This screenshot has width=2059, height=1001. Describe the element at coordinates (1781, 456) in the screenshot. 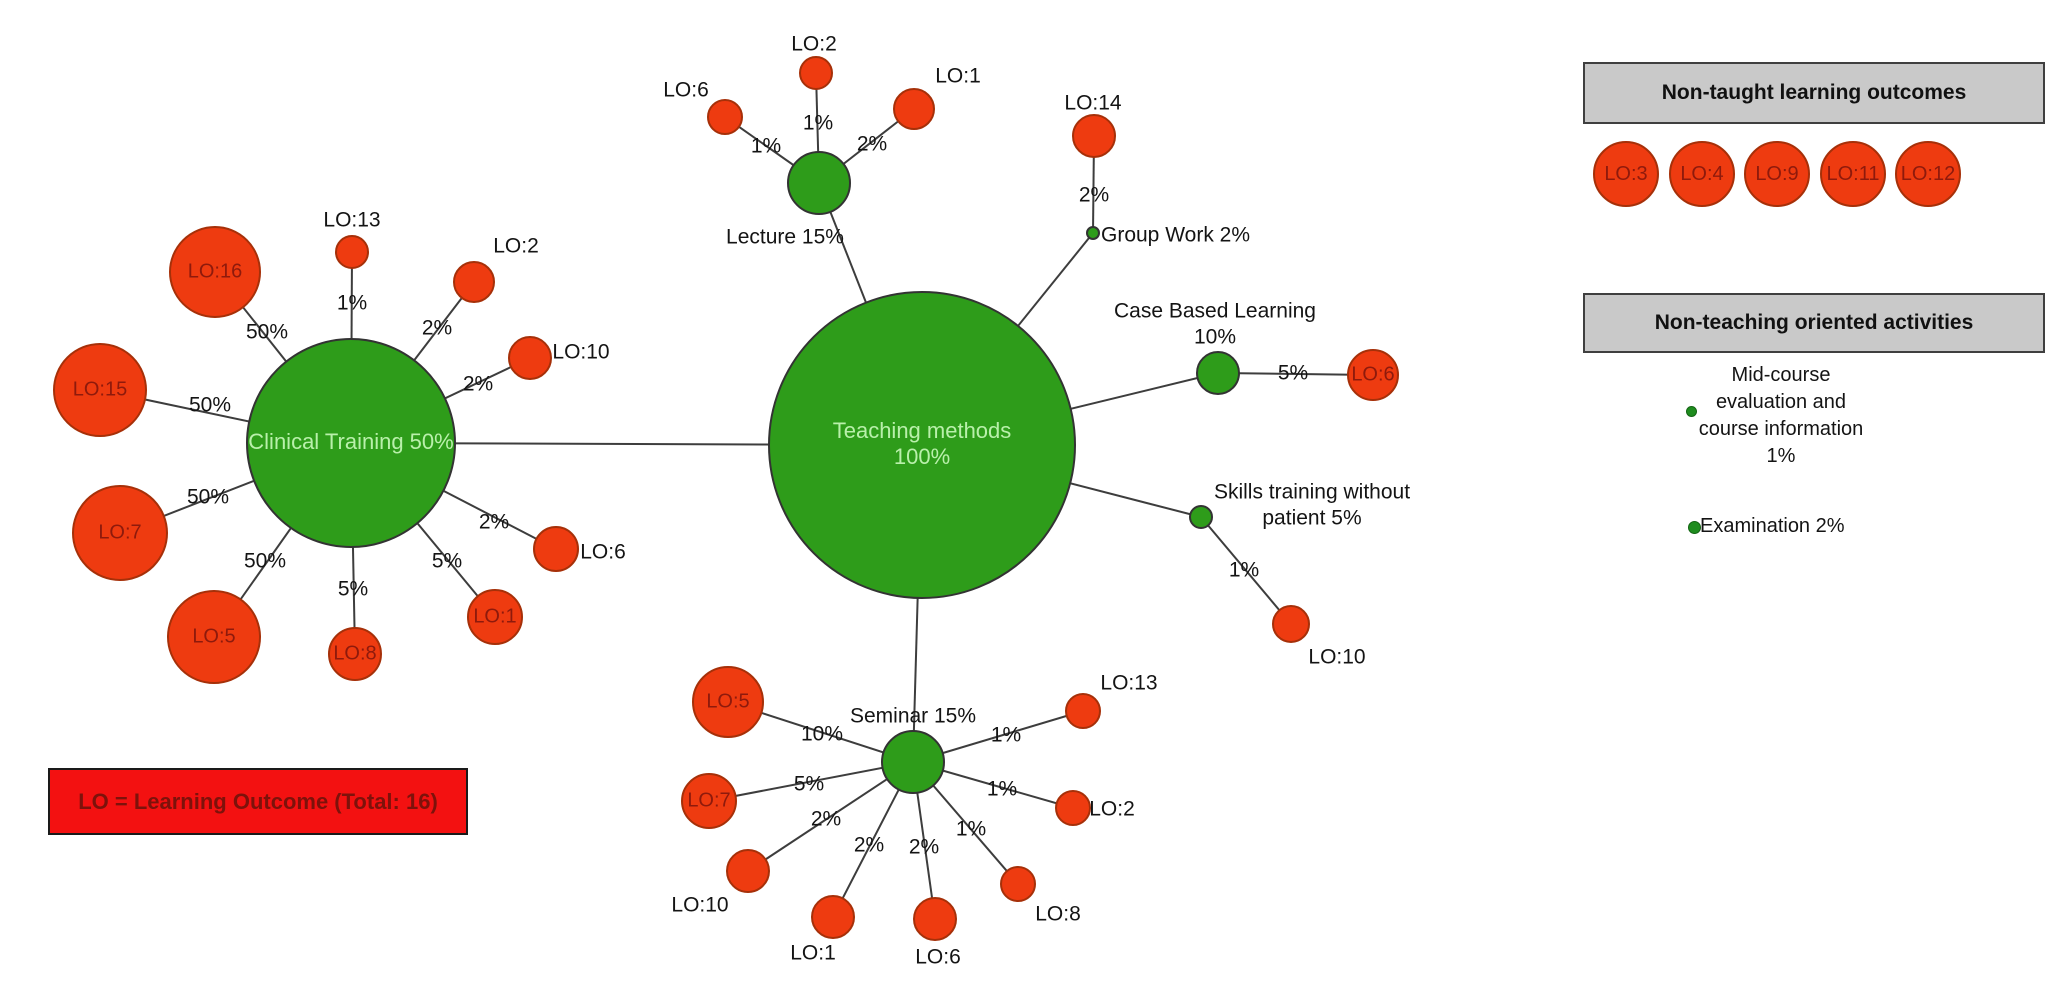

I see `midcourse-line-4: 1%` at that location.